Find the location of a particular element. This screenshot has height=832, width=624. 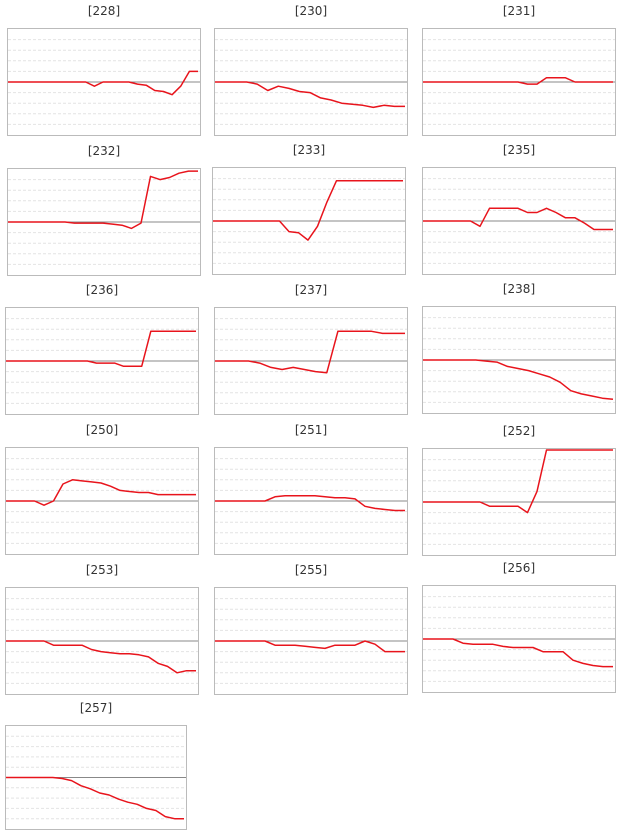

chart-title: [256] is located at coordinates (519, 568).